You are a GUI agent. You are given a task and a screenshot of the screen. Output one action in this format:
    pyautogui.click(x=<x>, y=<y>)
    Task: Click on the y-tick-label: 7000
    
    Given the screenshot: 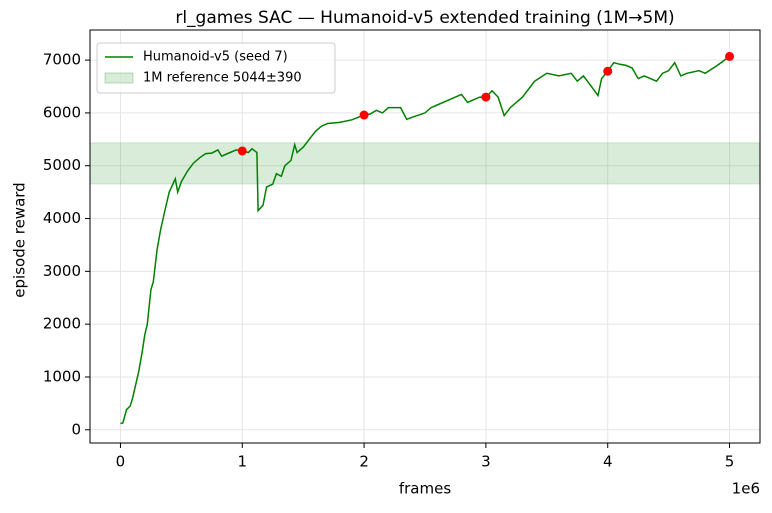 What is the action you would take?
    pyautogui.click(x=62, y=60)
    